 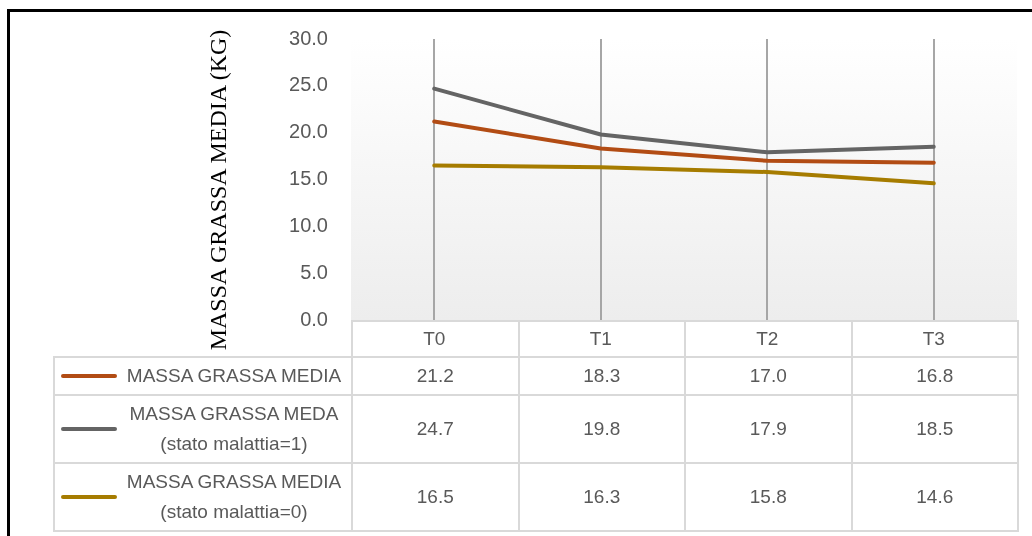 What do you see at coordinates (234, 497) in the screenshot?
I see `legend-label: MASSA GRASSA MEDIA (stato malattia=0)` at bounding box center [234, 497].